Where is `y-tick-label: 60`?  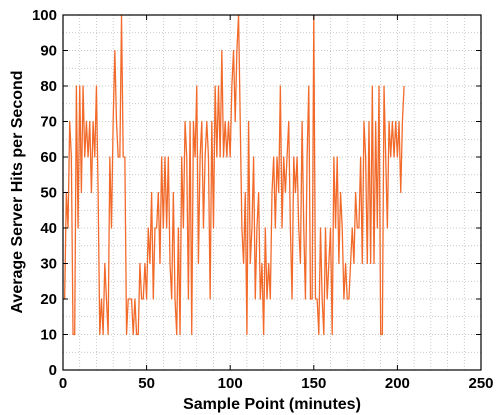
y-tick-label: 60 is located at coordinates (48, 157).